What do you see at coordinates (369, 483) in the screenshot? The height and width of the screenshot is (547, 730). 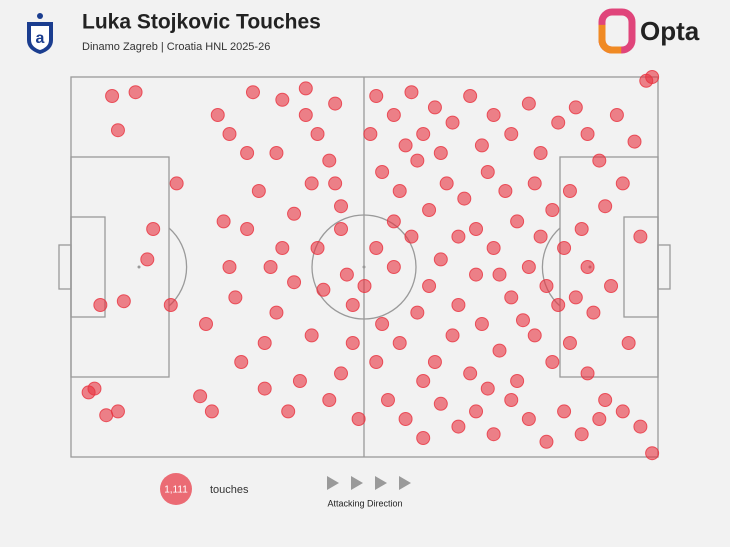 I see `direction-arrows` at bounding box center [369, 483].